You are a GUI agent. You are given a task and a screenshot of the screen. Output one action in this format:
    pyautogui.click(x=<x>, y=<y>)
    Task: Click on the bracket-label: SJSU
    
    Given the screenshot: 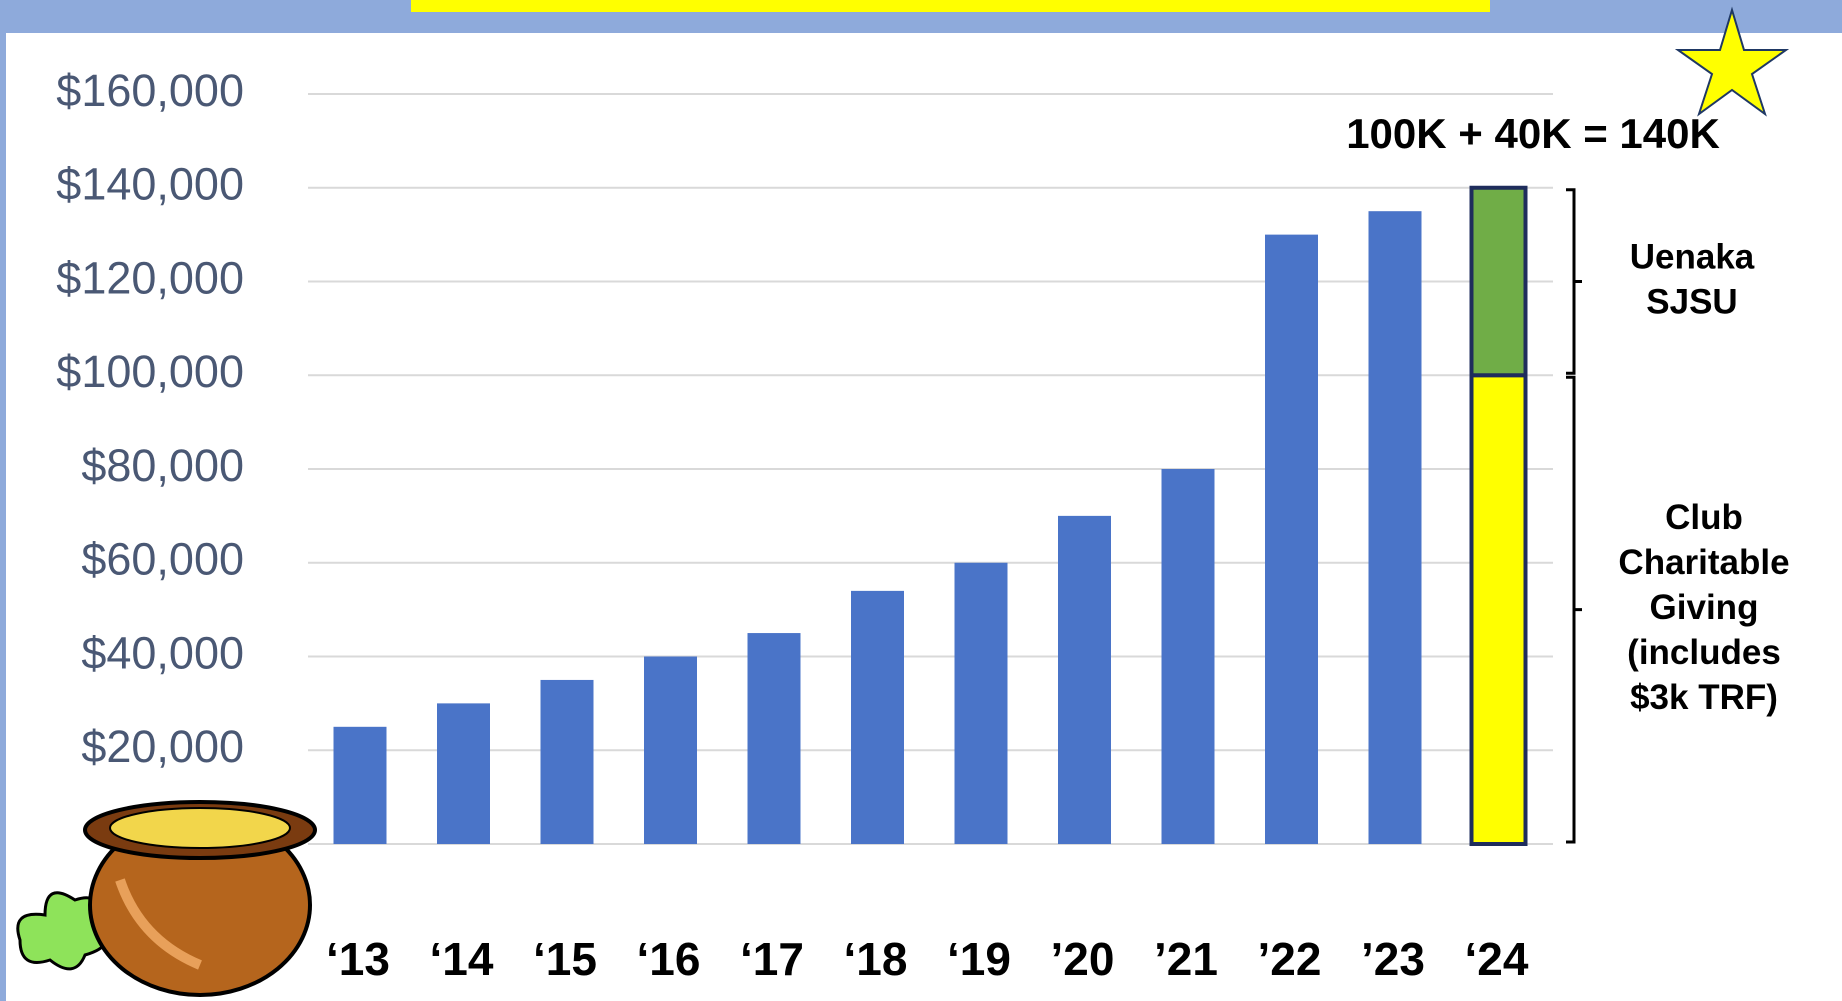 What is the action you would take?
    pyautogui.click(x=1691, y=301)
    